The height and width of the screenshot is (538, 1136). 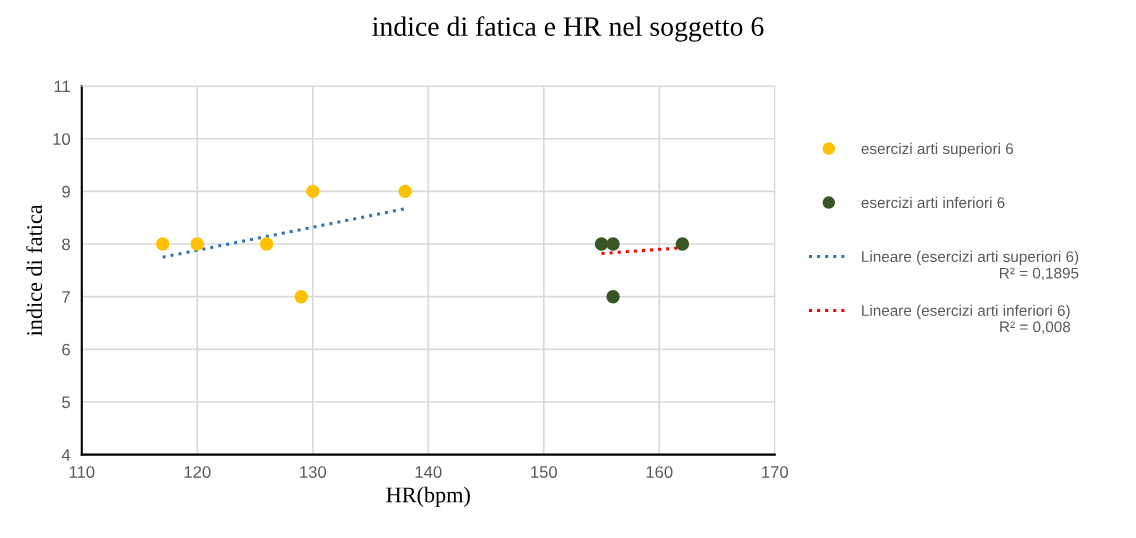 I want to click on y-tick-label: 9, so click(x=66, y=191).